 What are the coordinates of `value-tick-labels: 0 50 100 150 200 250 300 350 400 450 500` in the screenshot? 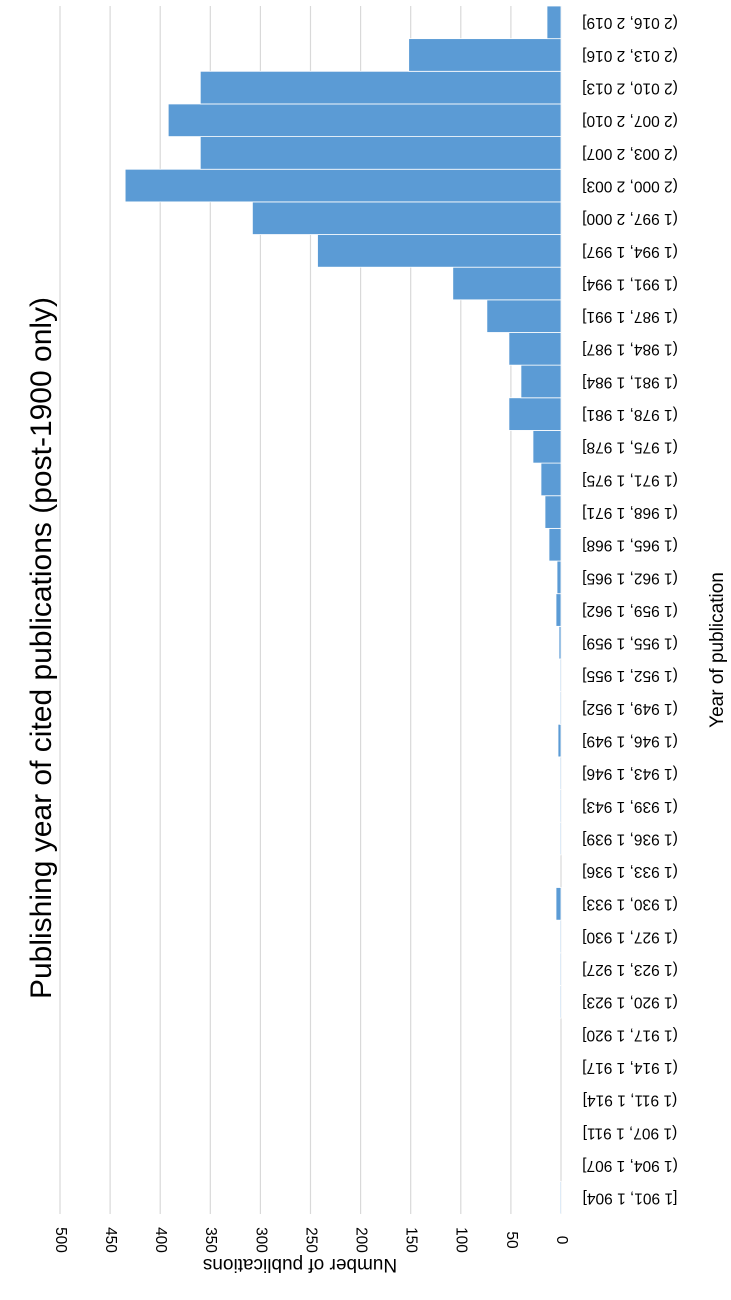 It's located at (311, 1240).